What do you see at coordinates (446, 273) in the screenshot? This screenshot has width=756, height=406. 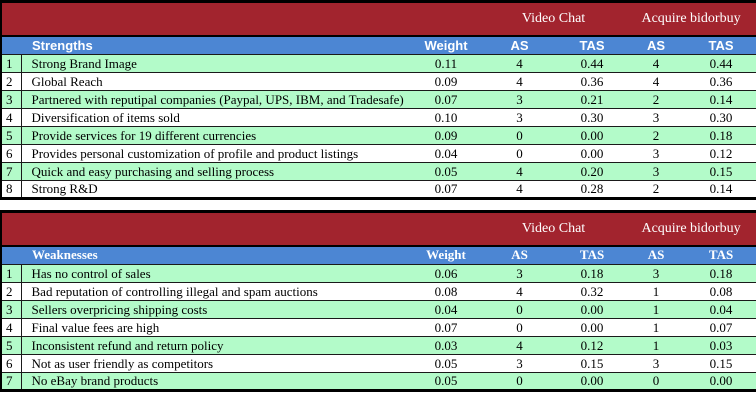 I see `weight-cell: 0.06` at bounding box center [446, 273].